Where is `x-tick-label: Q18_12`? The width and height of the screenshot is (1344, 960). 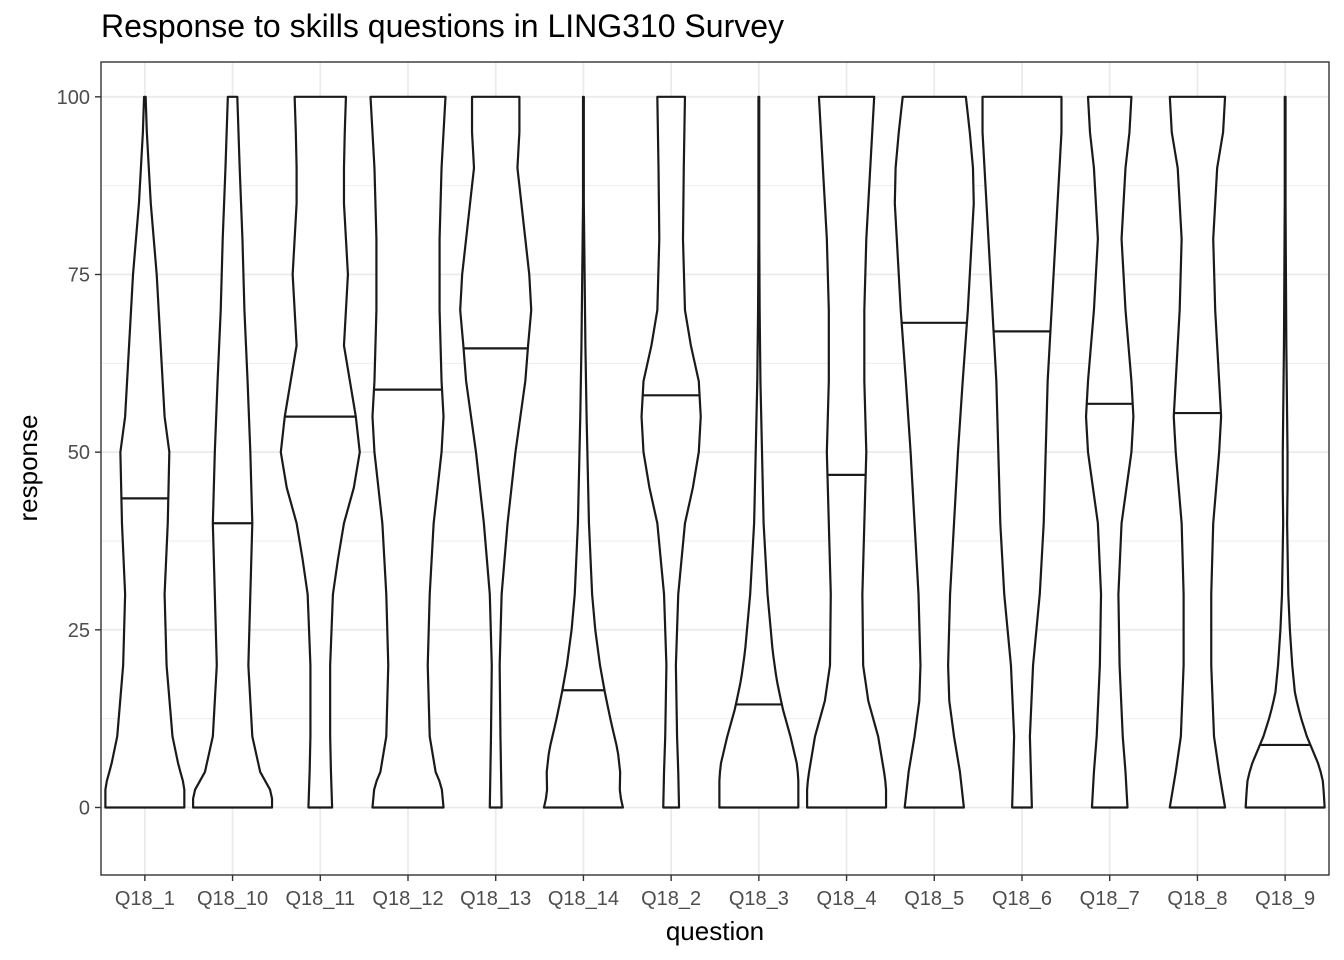 x-tick-label: Q18_12 is located at coordinates (407, 899).